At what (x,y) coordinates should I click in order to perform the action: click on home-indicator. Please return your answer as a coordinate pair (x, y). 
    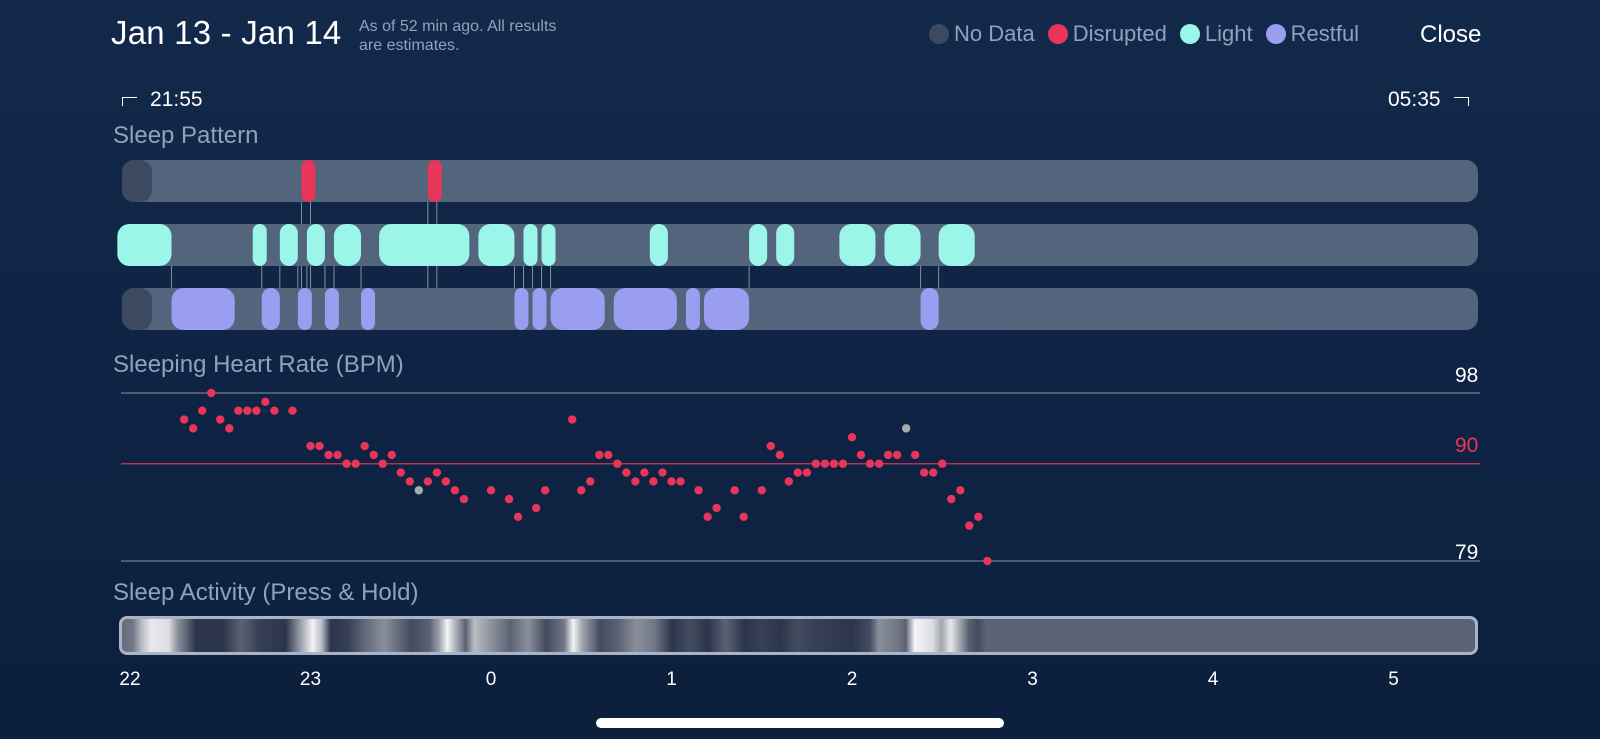
    Looking at the image, I should click on (800, 723).